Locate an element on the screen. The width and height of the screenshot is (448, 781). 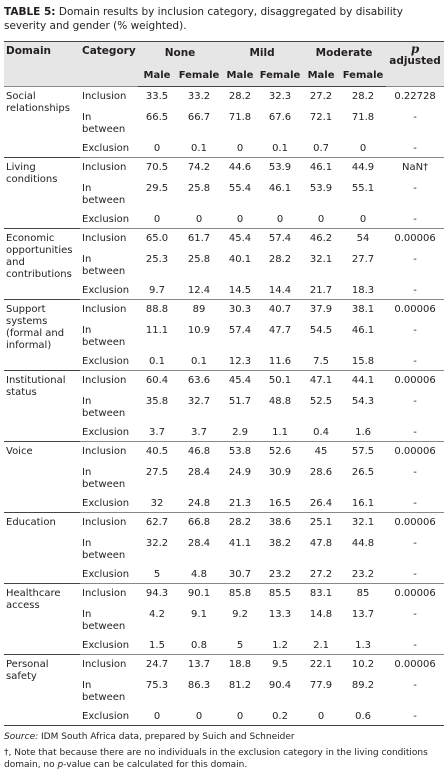
value-cell: 26.4 is located at coordinates (321, 503).